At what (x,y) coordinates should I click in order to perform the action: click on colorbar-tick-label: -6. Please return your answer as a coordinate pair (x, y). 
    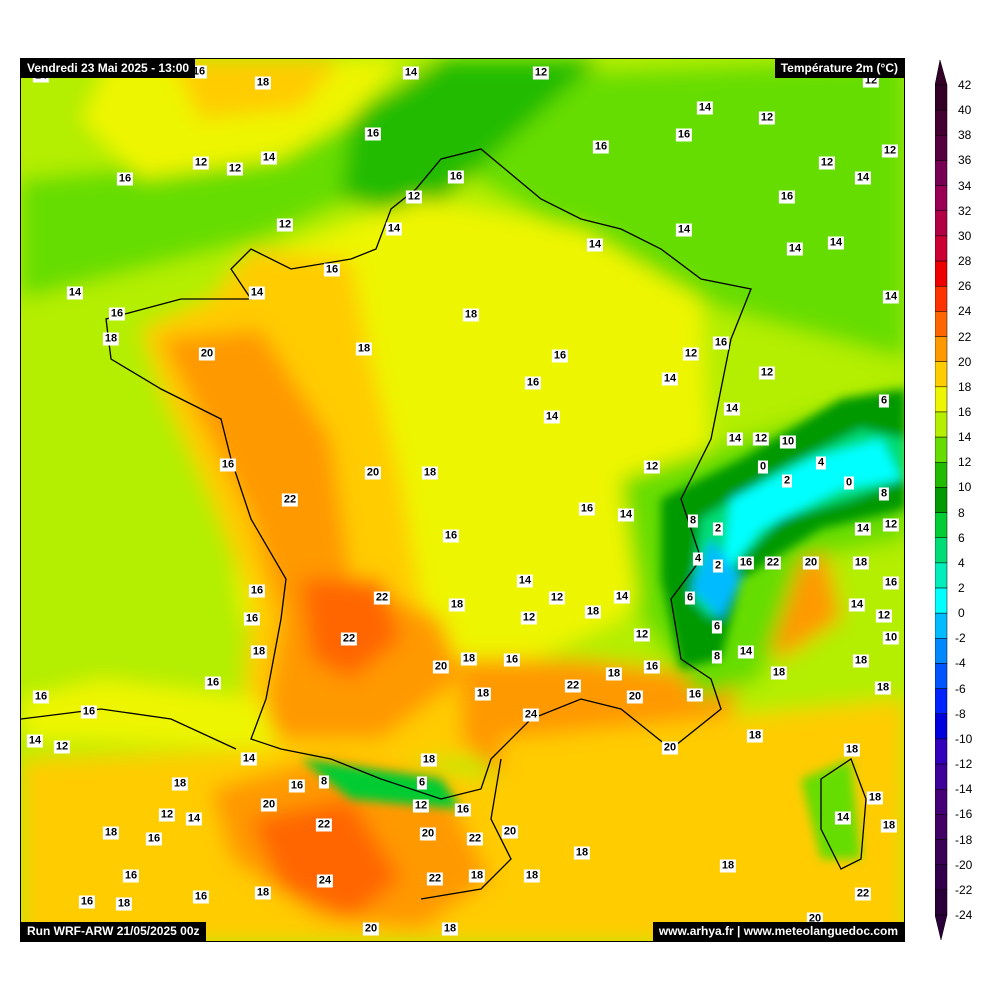
    Looking at the image, I should click on (960, 688).